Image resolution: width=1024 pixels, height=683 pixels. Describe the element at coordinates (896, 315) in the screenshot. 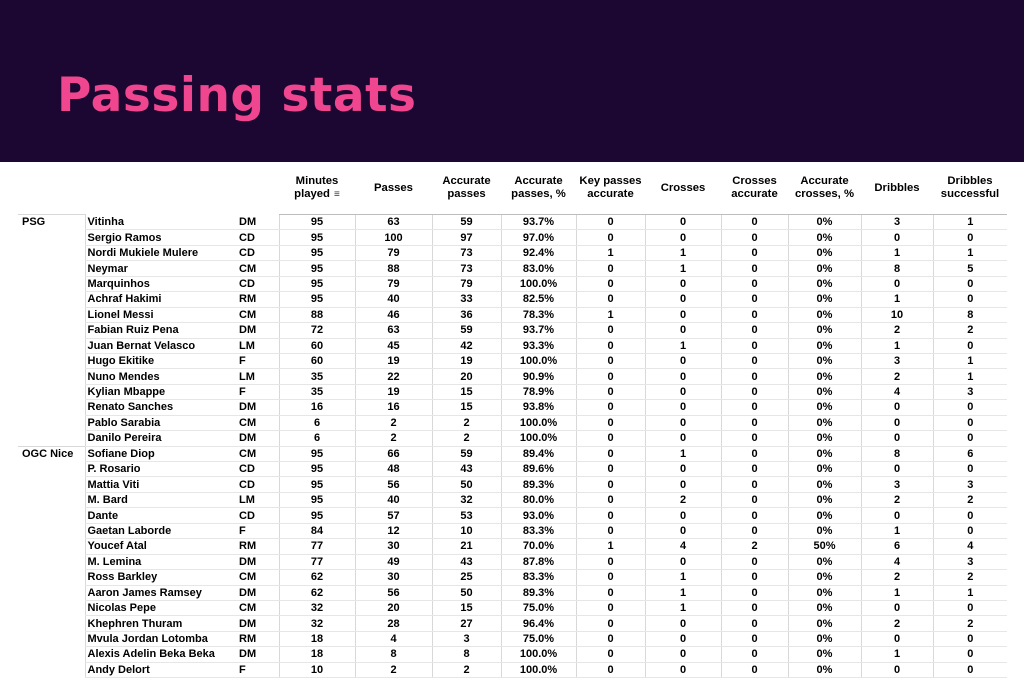

I see `stat-cell: 10` at that location.